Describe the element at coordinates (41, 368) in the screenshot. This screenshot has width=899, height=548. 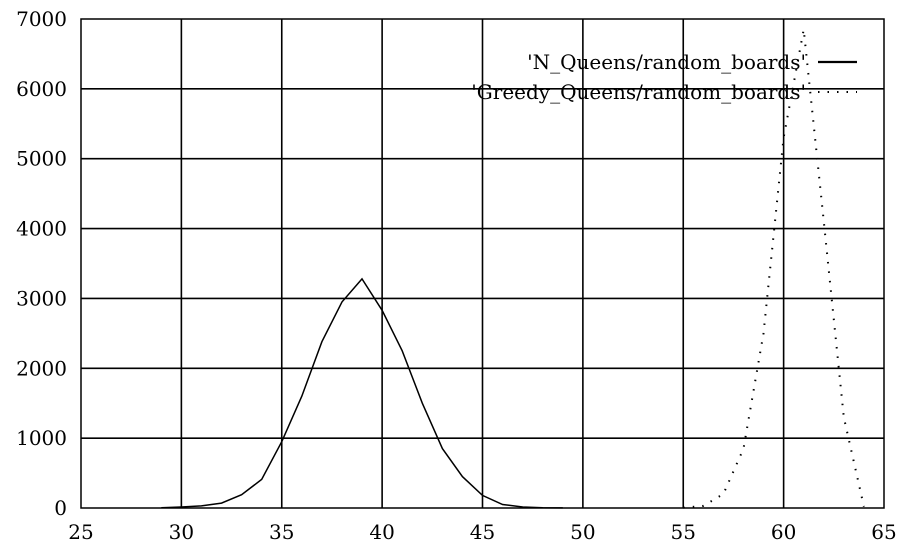
I see `y-tick-label: 2000` at that location.